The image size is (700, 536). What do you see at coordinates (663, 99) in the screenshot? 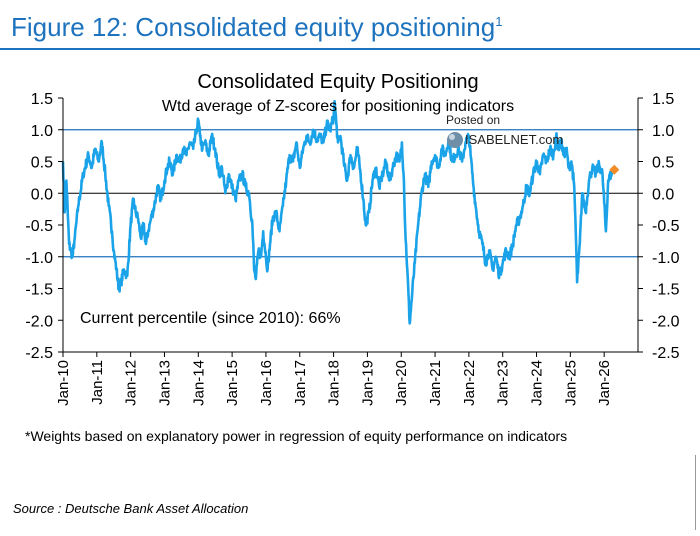
I see `y-tick-label-right: 1.5` at bounding box center [663, 99].